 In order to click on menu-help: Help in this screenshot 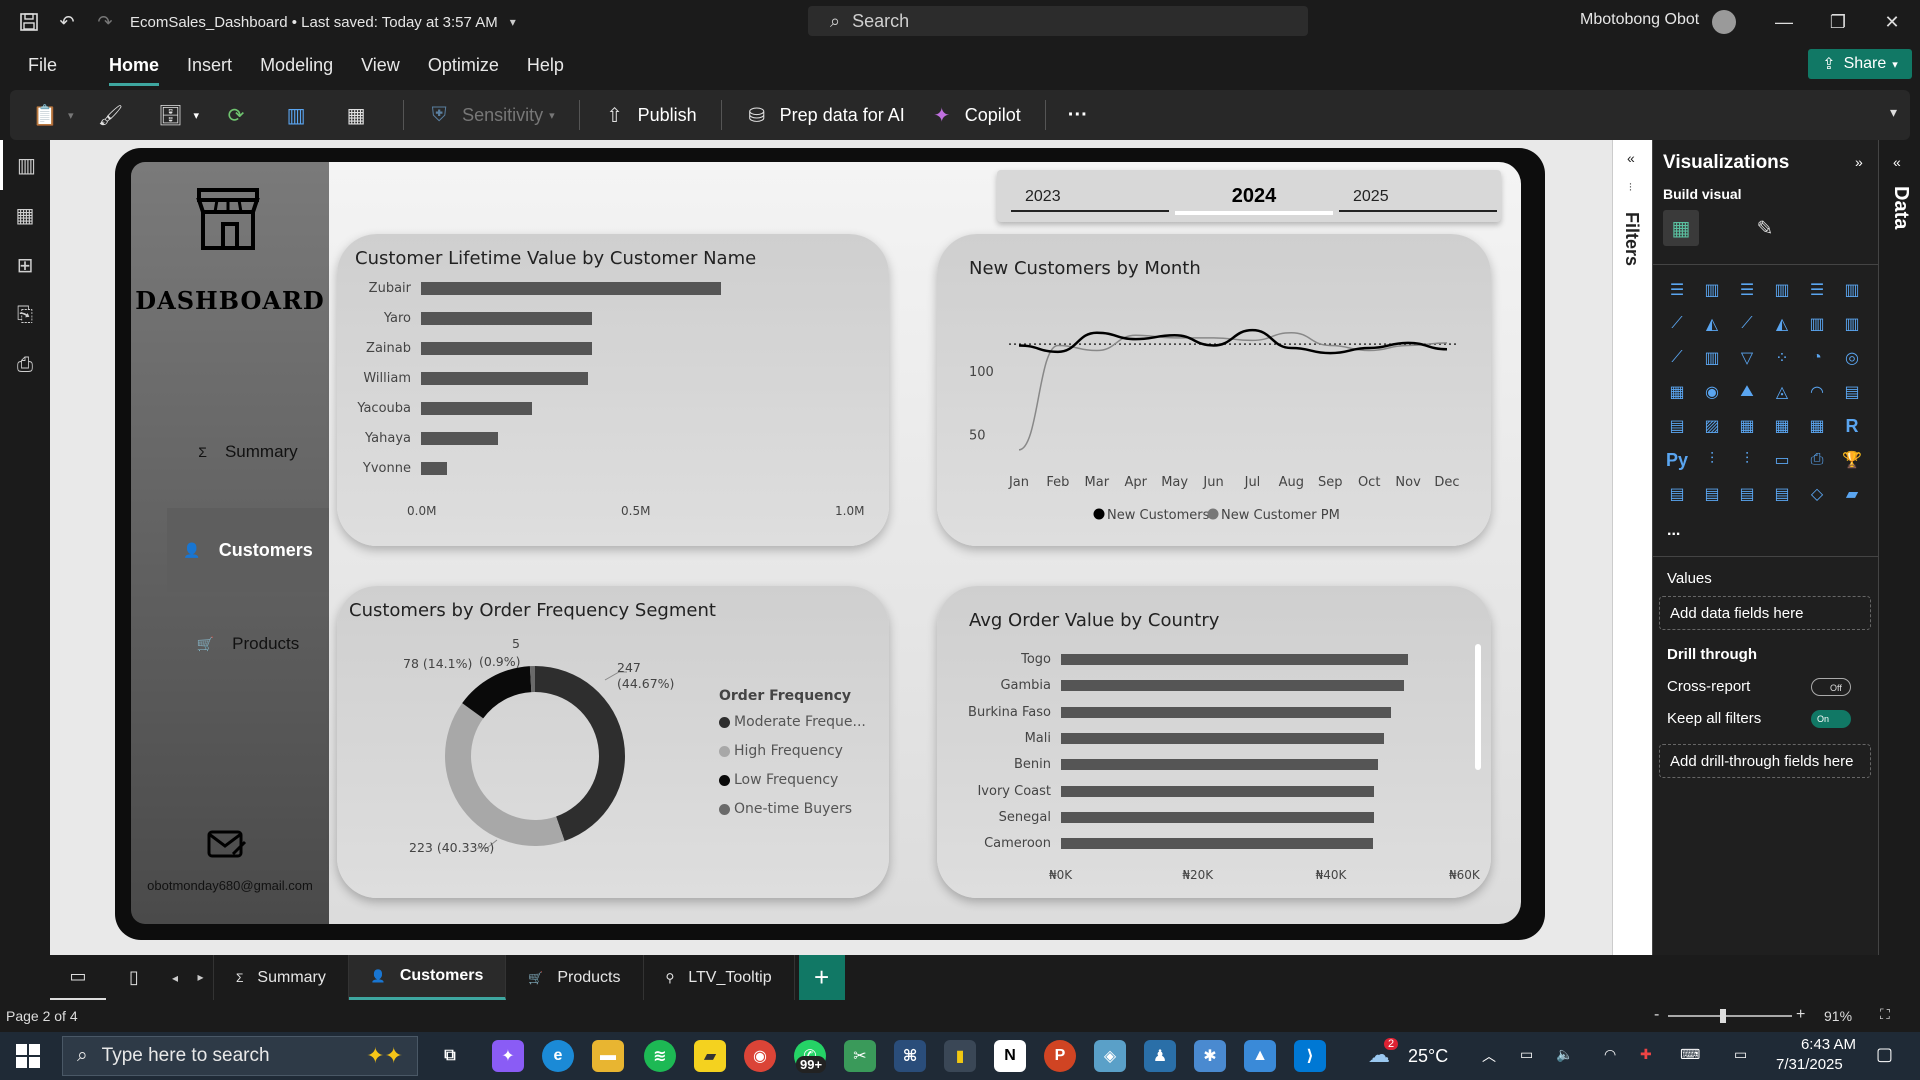, I will do `click(545, 64)`.